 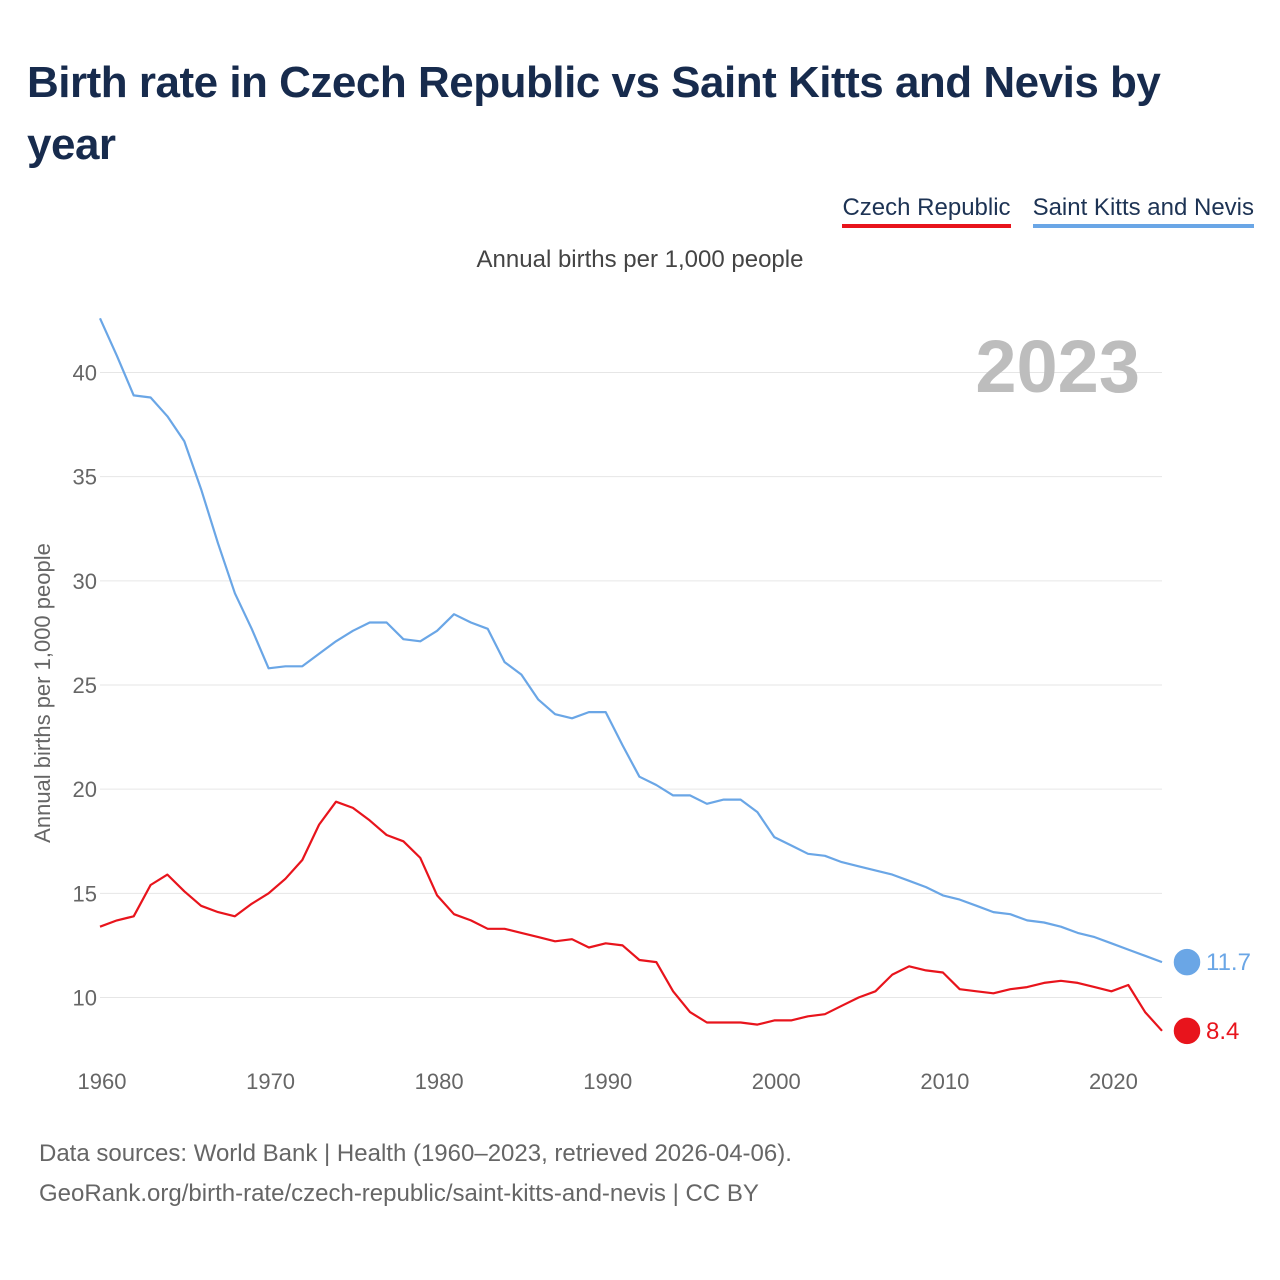 What do you see at coordinates (85, 998) in the screenshot?
I see `y-tick-label-10: 10` at bounding box center [85, 998].